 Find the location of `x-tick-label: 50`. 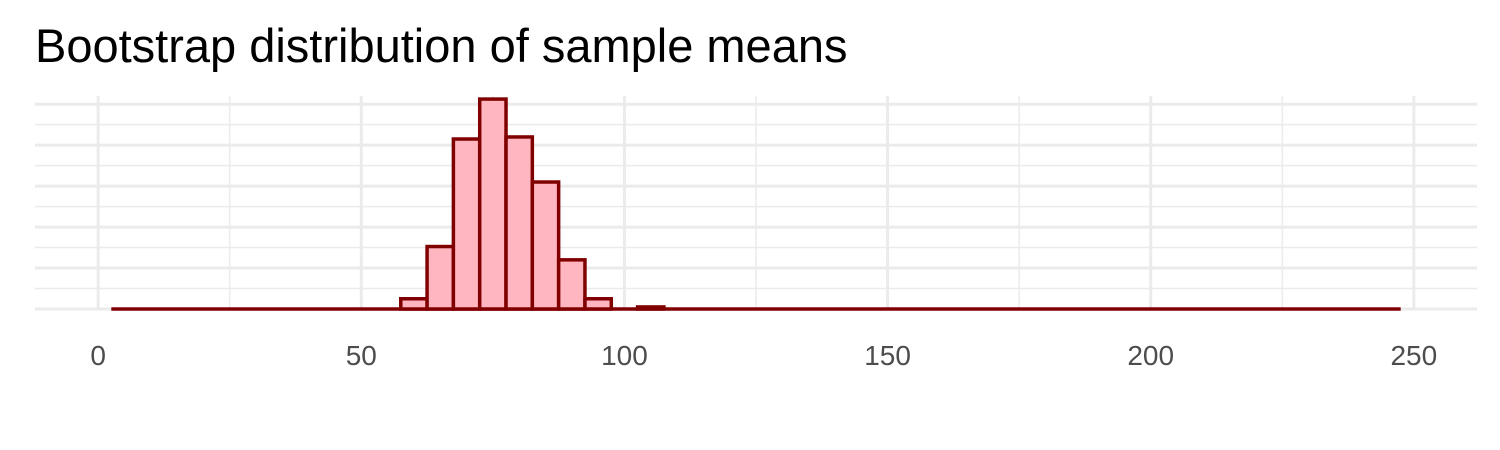

x-tick-label: 50 is located at coordinates (361, 355).